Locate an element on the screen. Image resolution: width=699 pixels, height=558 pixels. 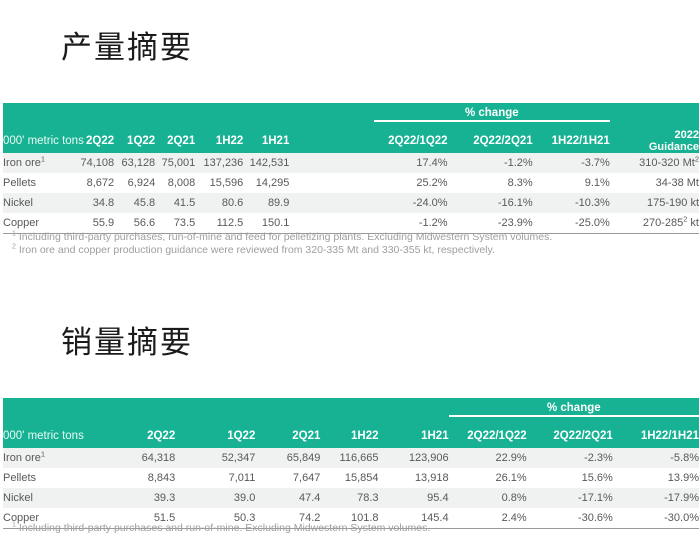
value-cell: 6,924 is located at coordinates (141, 183).